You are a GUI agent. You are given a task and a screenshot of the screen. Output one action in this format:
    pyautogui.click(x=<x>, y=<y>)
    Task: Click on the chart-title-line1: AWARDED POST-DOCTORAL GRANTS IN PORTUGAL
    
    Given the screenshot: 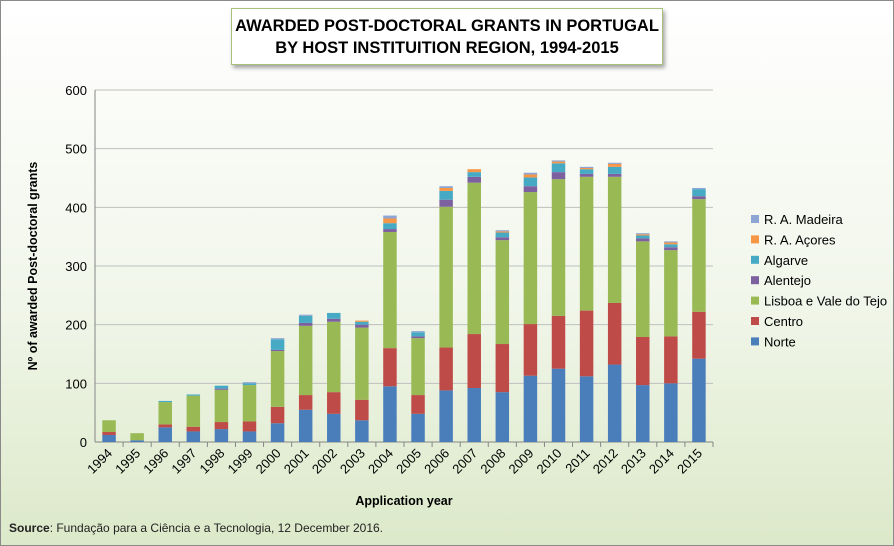 What is the action you would take?
    pyautogui.click(x=447, y=25)
    